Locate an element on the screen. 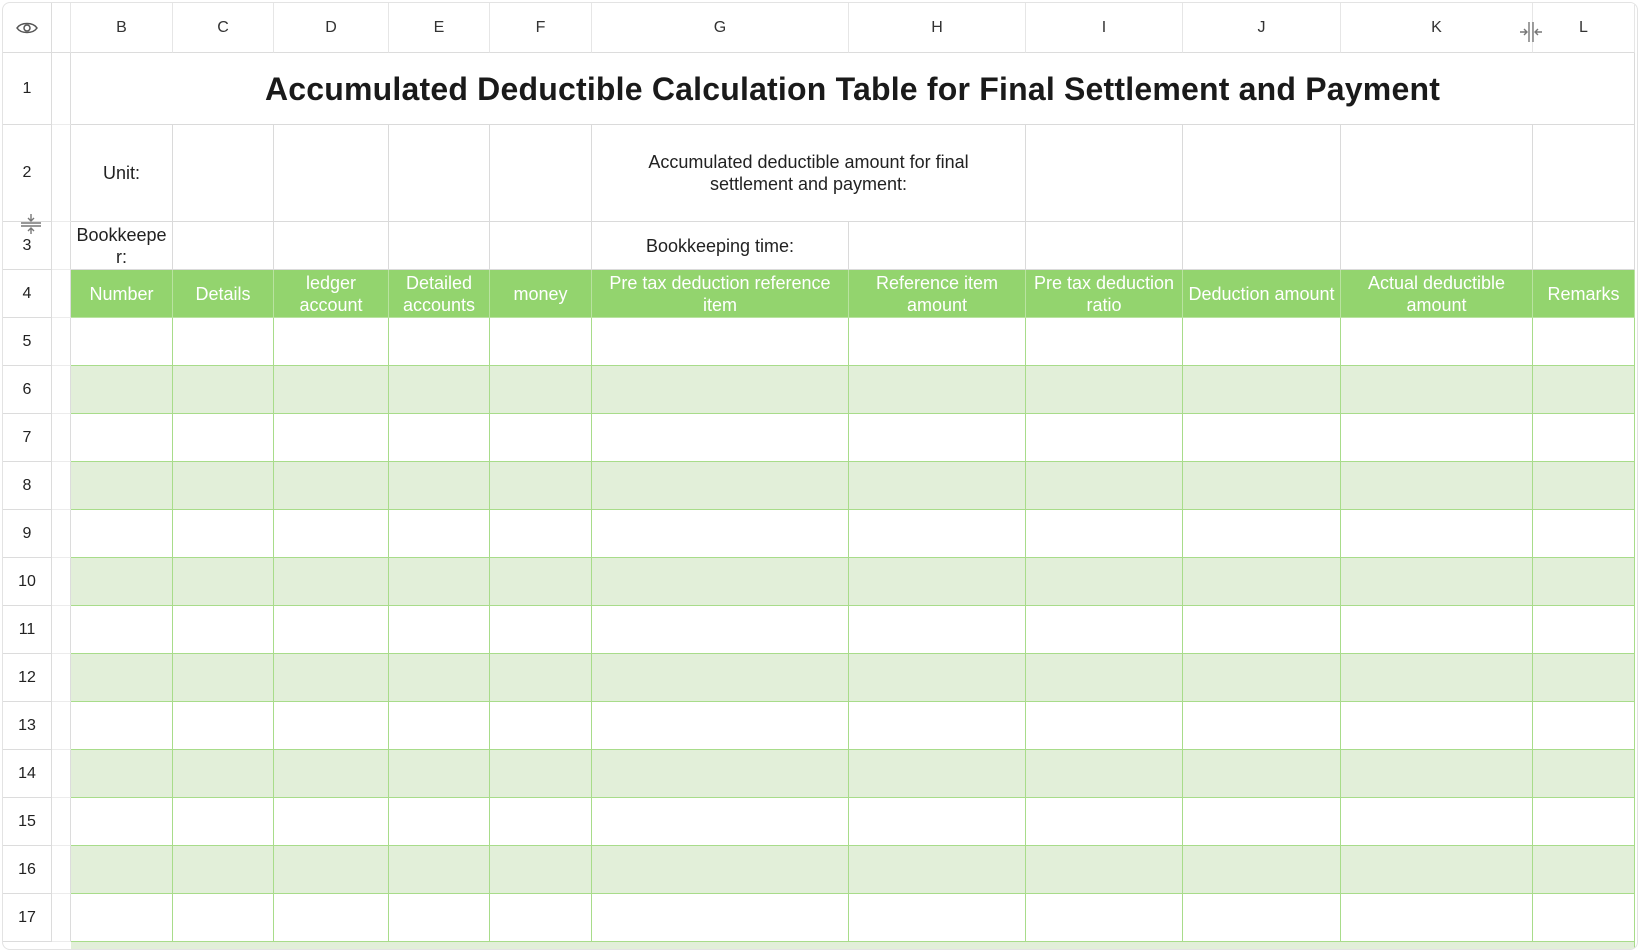 The width and height of the screenshot is (1640, 952). column-header-j: J is located at coordinates (1262, 28).